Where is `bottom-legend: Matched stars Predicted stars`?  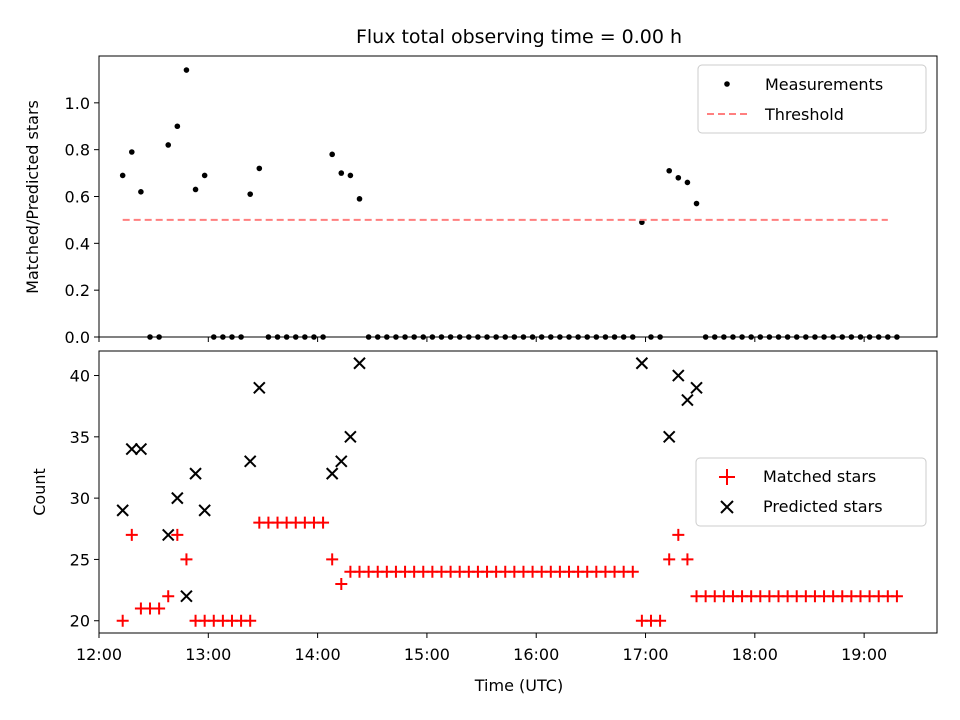
bottom-legend: Matched stars Predicted stars is located at coordinates (811, 492).